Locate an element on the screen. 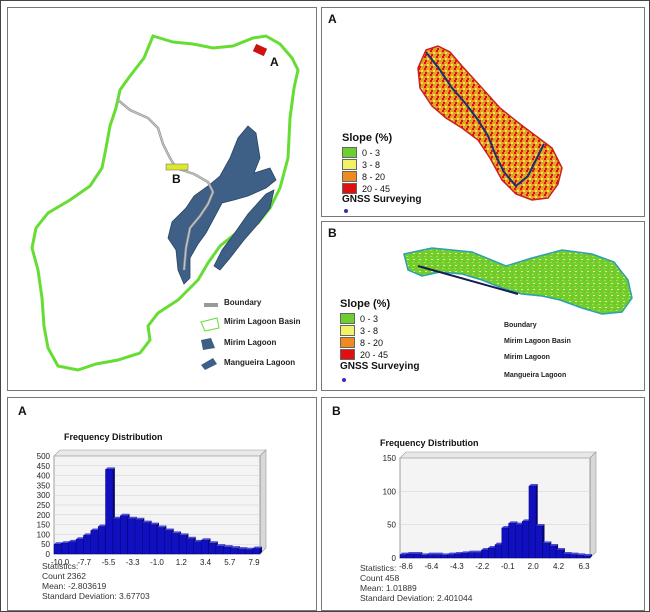  x-tick-label: 6.3 is located at coordinates (584, 566).